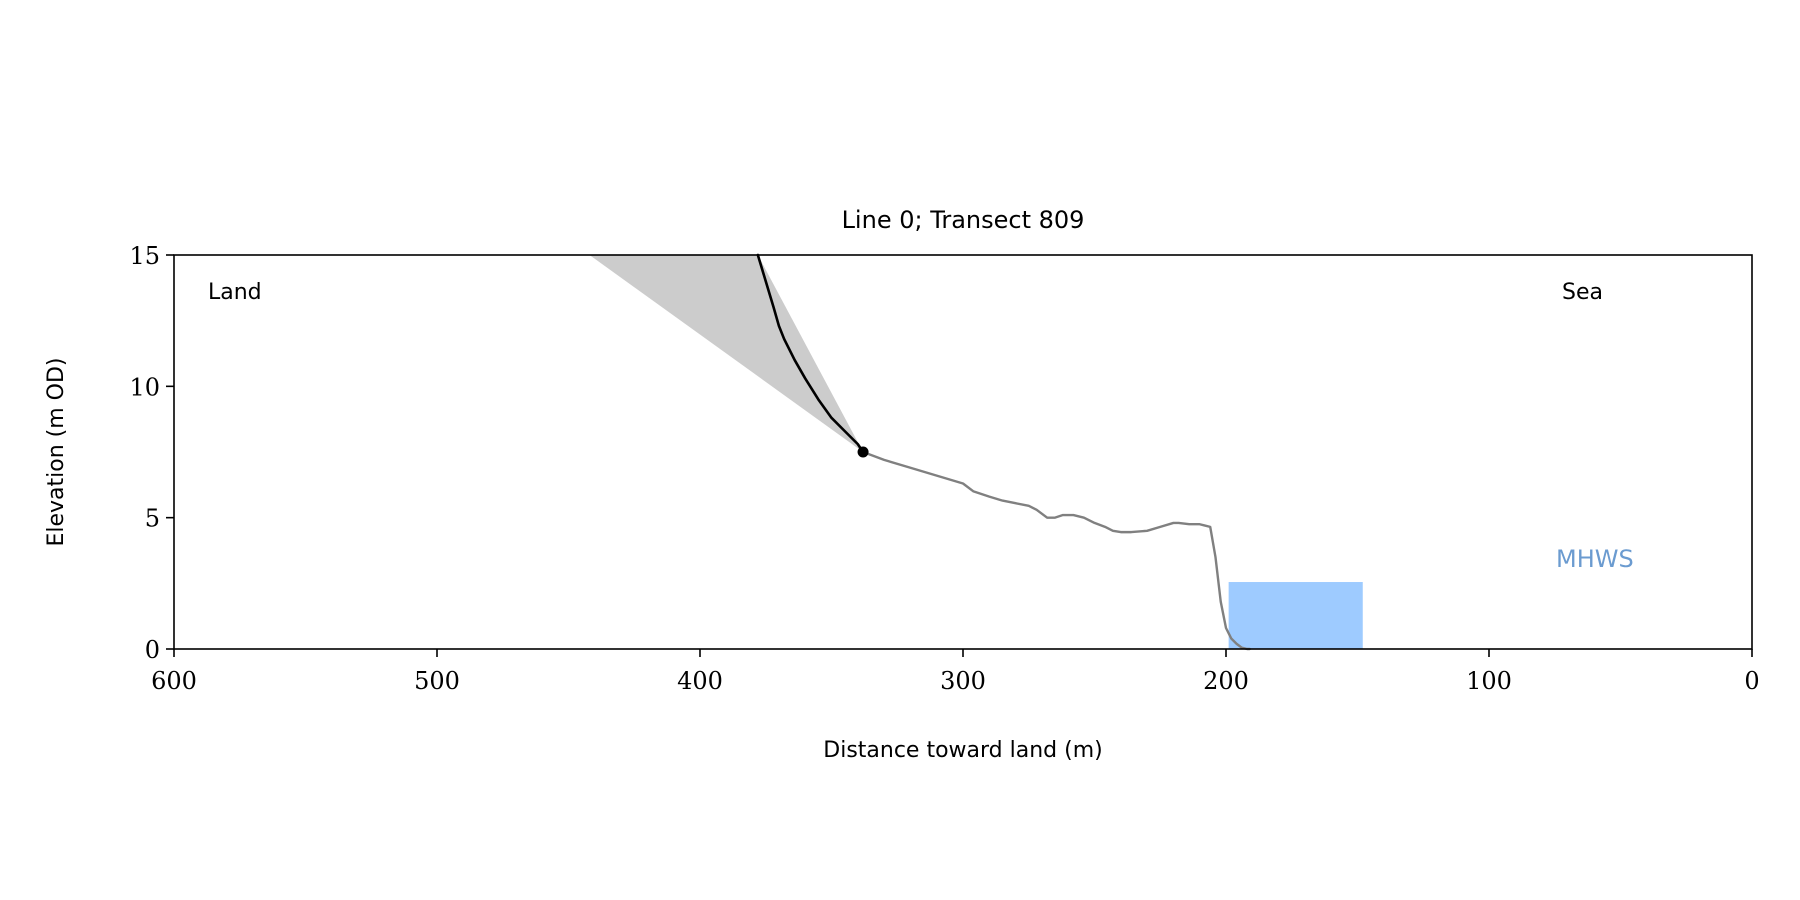  Describe the element at coordinates (810, 353) in the screenshot. I see `cliff-line` at that location.